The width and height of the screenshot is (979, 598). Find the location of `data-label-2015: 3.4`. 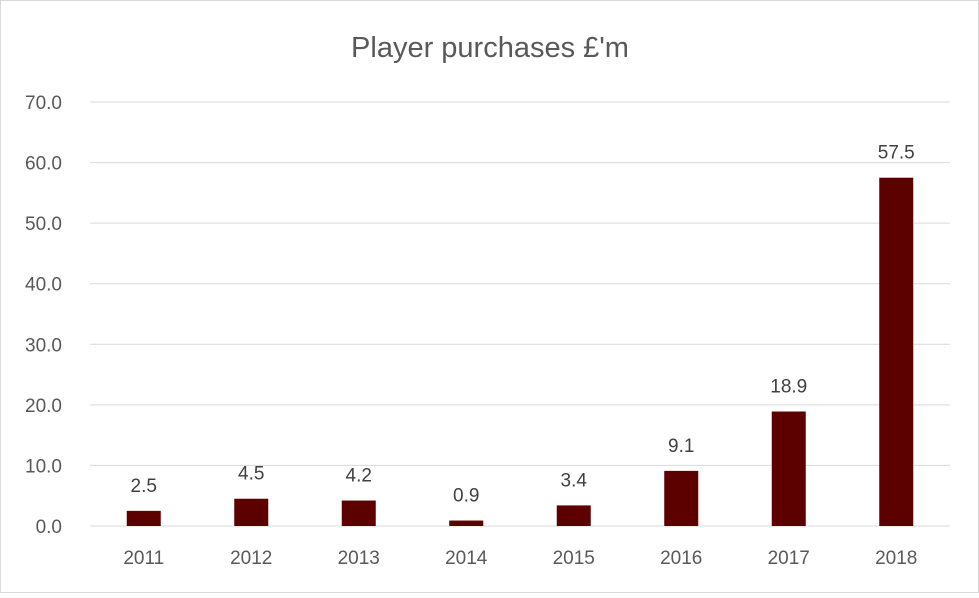

data-label-2015: 3.4 is located at coordinates (574, 480).